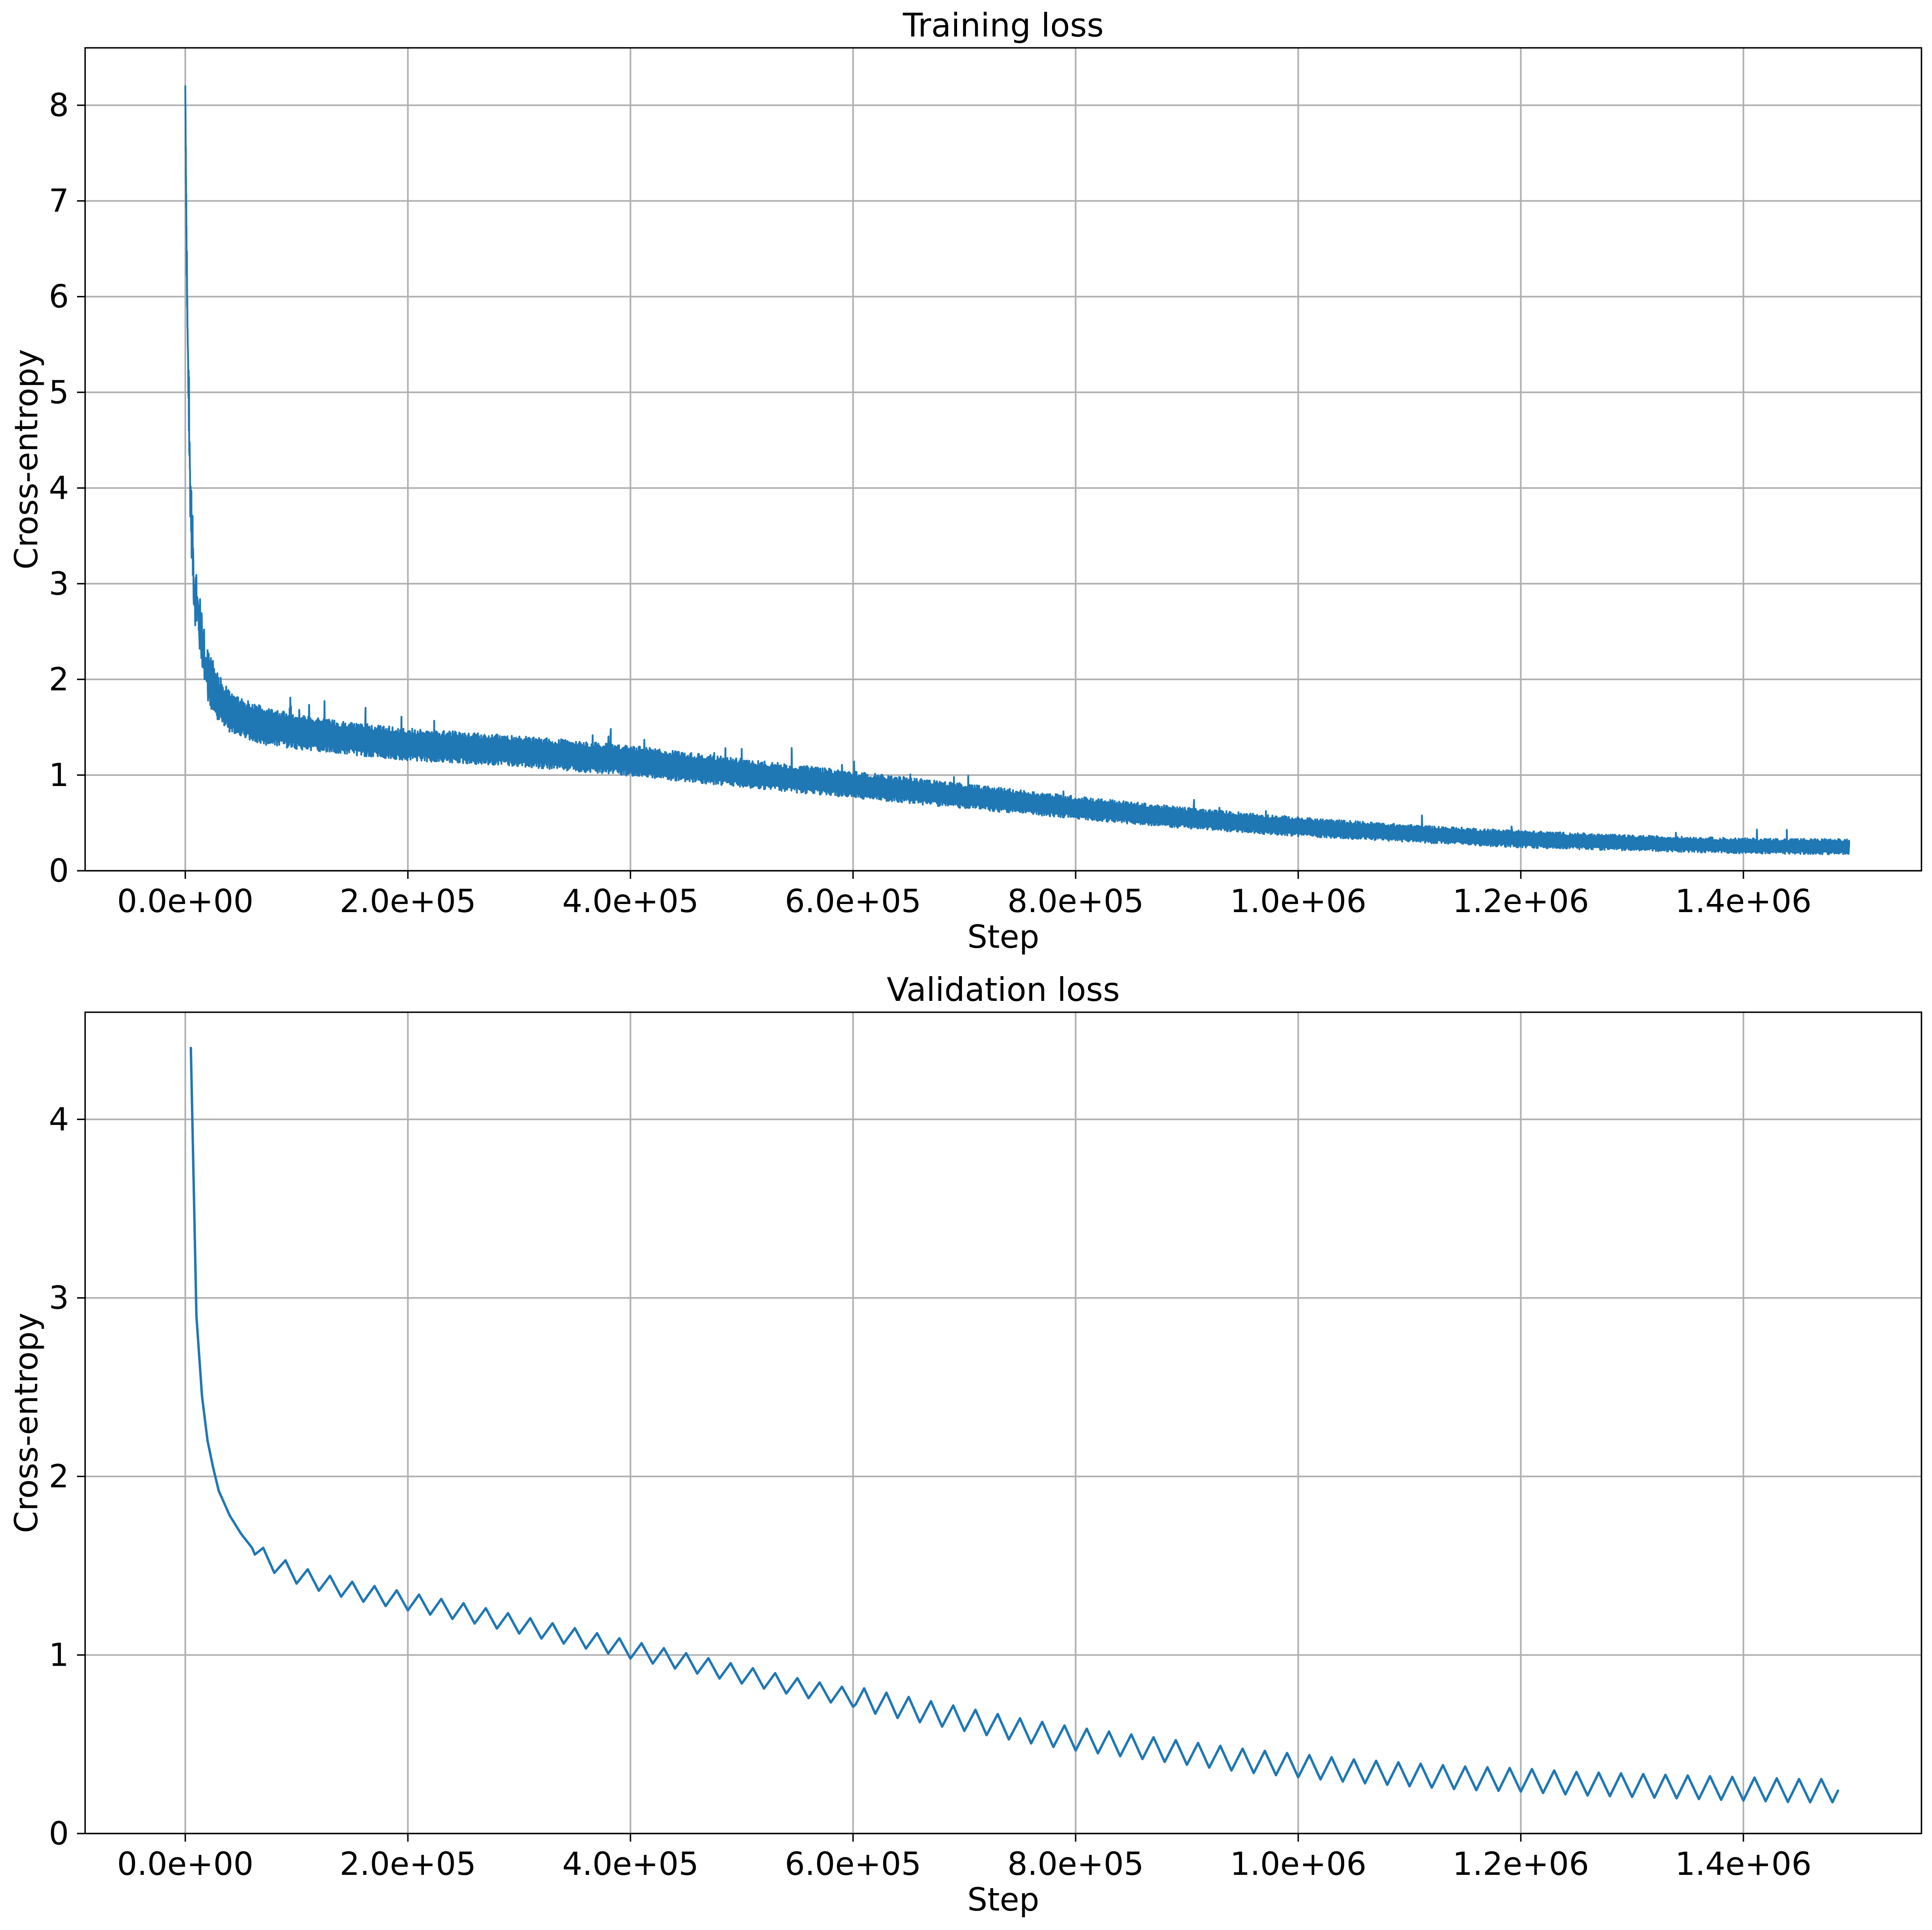 The image size is (1932, 1930). What do you see at coordinates (853, 901) in the screenshot?
I see `training-x-tick-label: 6.0e+05` at bounding box center [853, 901].